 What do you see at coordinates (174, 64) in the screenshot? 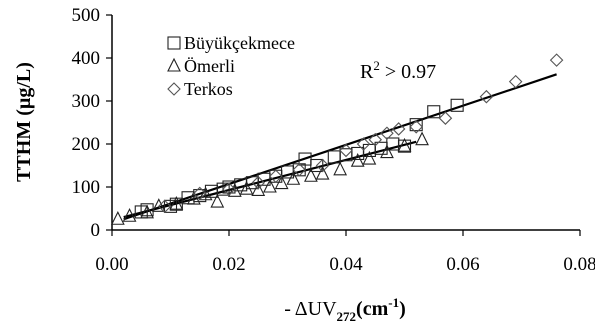
I see `legend-triangle-marker` at bounding box center [174, 64].